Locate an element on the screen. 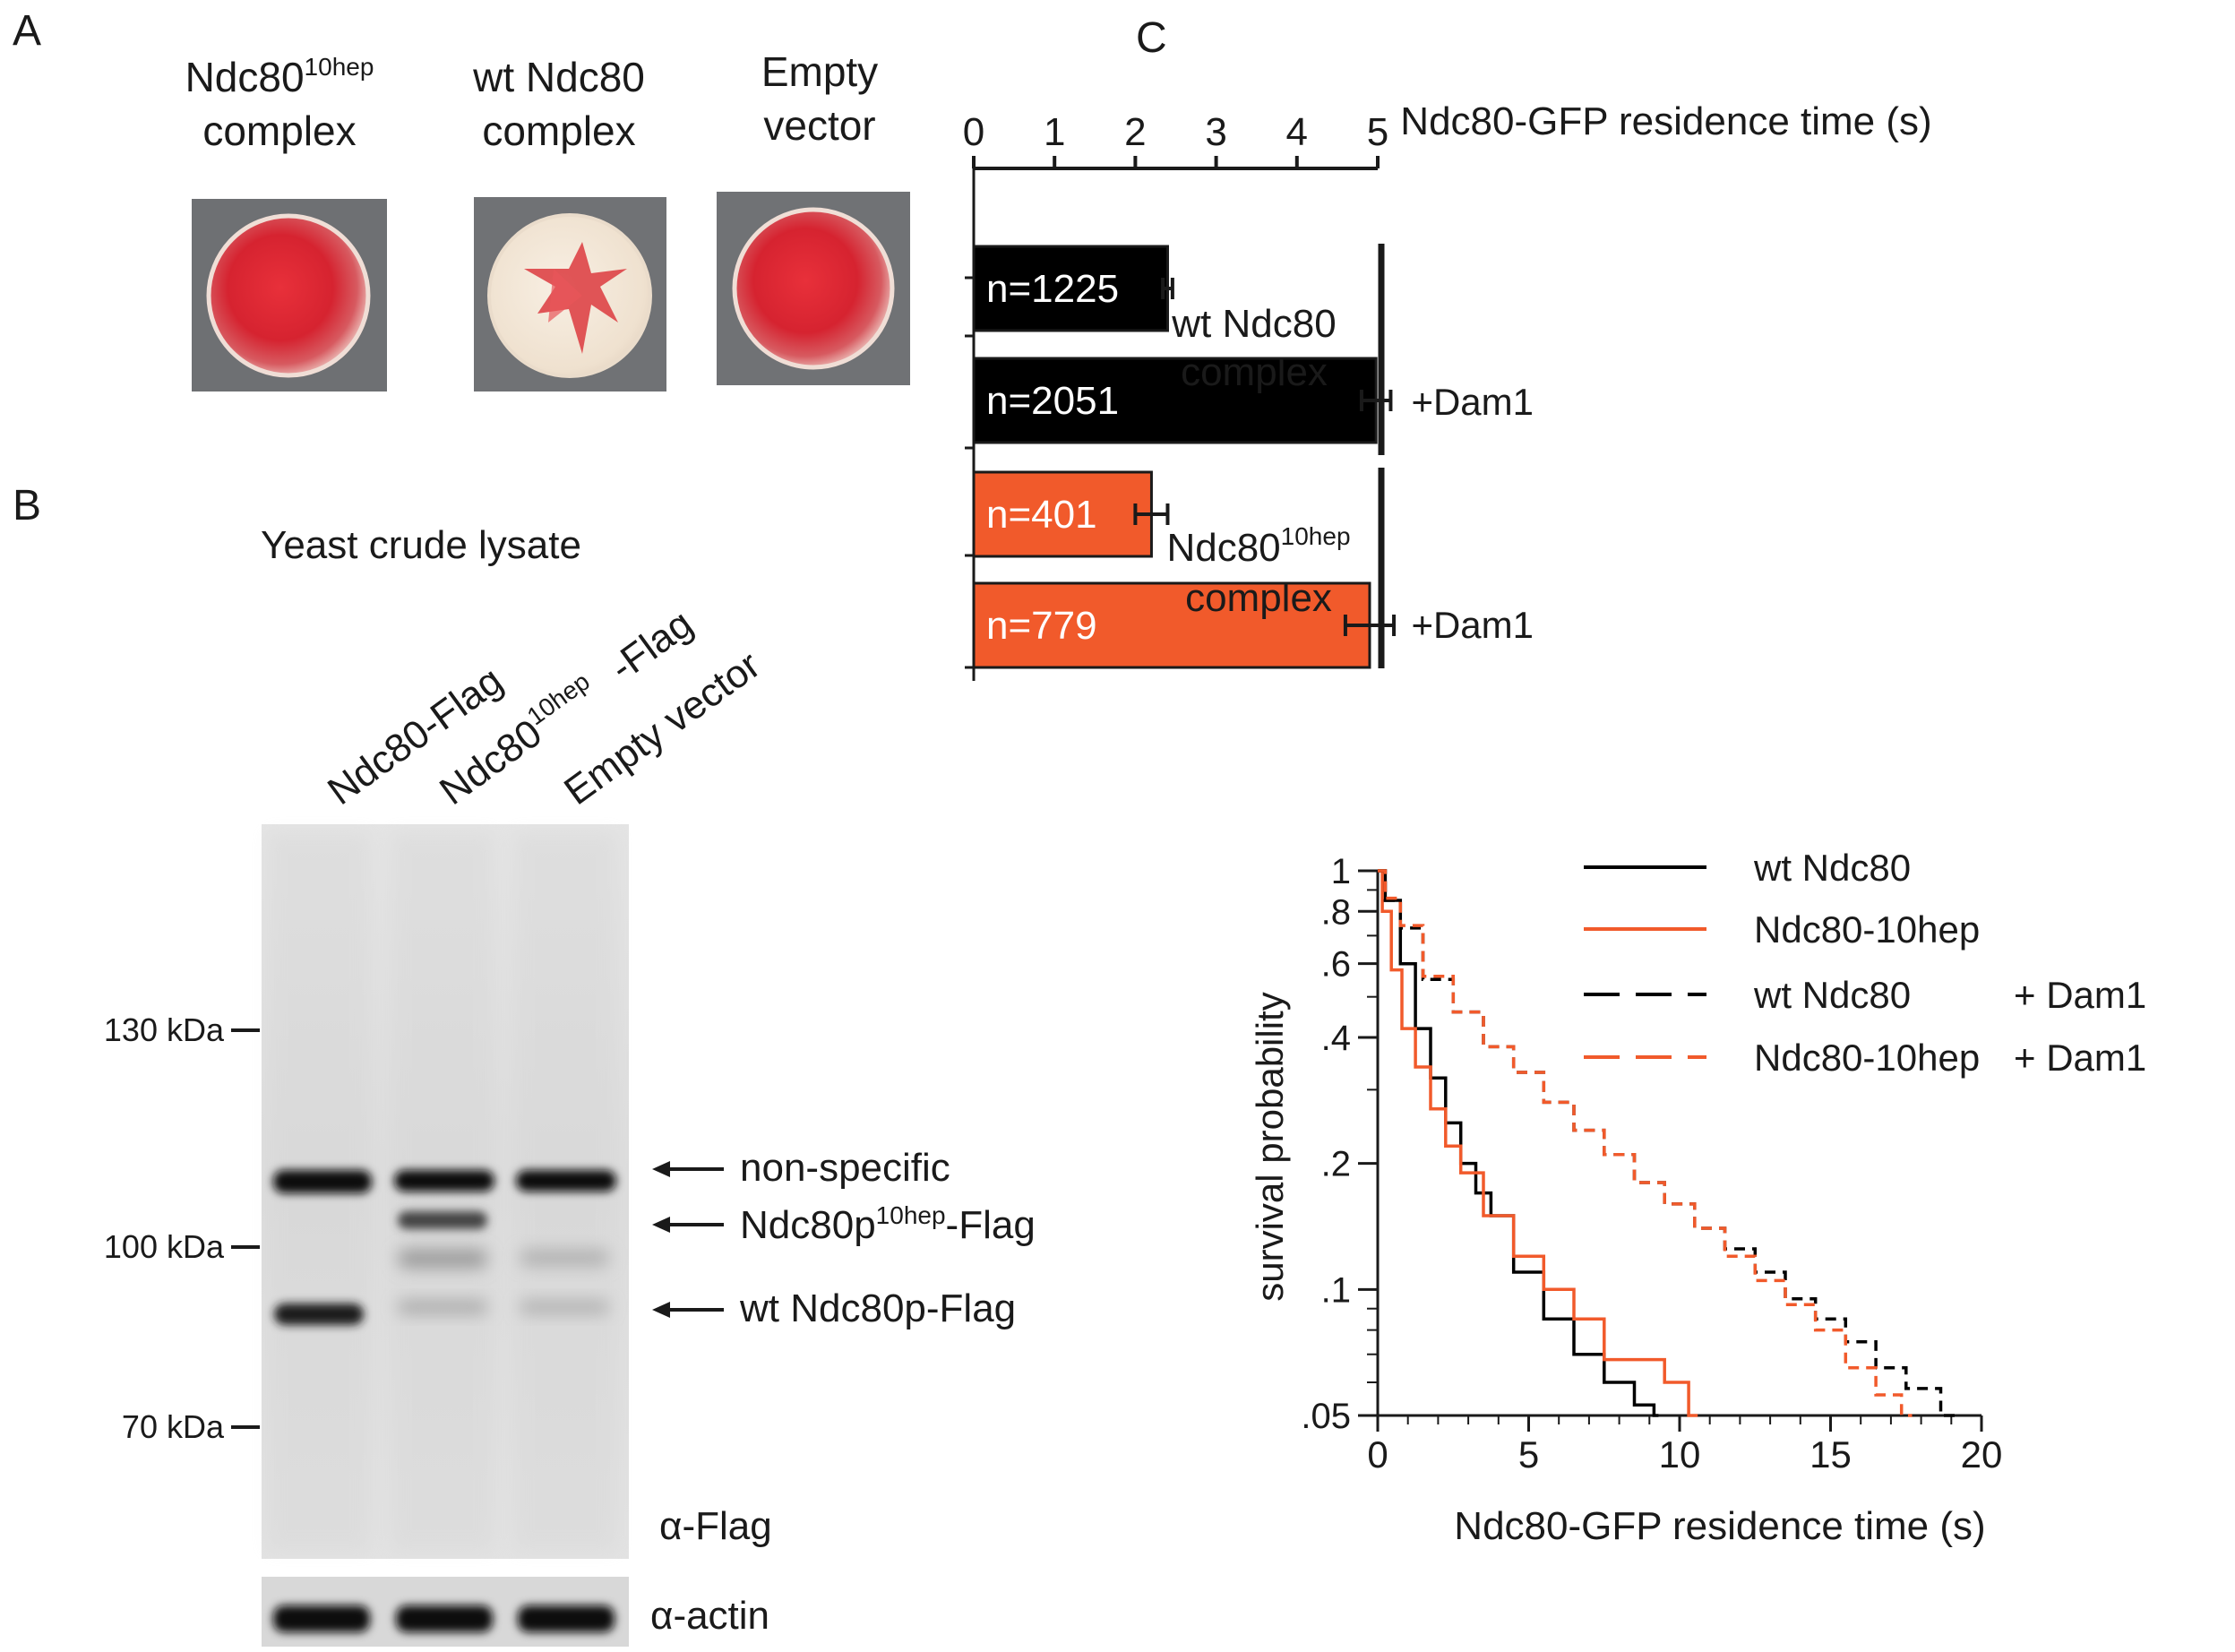 The image size is (2235, 1652). label-mutant-band: Ndc80p10hep-Flag is located at coordinates (888, 1224).